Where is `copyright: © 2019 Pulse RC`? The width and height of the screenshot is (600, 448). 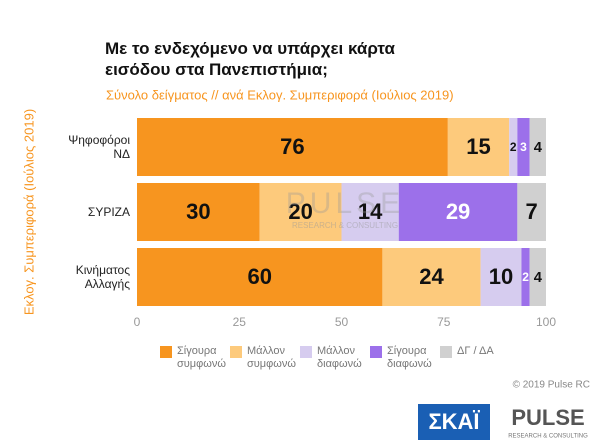 copyright: © 2019 Pulse RC is located at coordinates (551, 385).